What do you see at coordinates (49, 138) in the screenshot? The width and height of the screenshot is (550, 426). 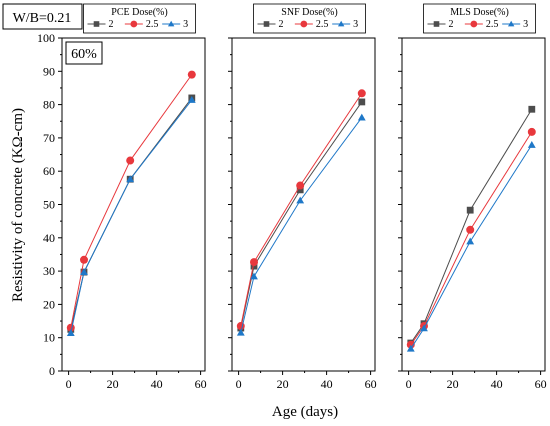 I see `y-tick-label: 70` at bounding box center [49, 138].